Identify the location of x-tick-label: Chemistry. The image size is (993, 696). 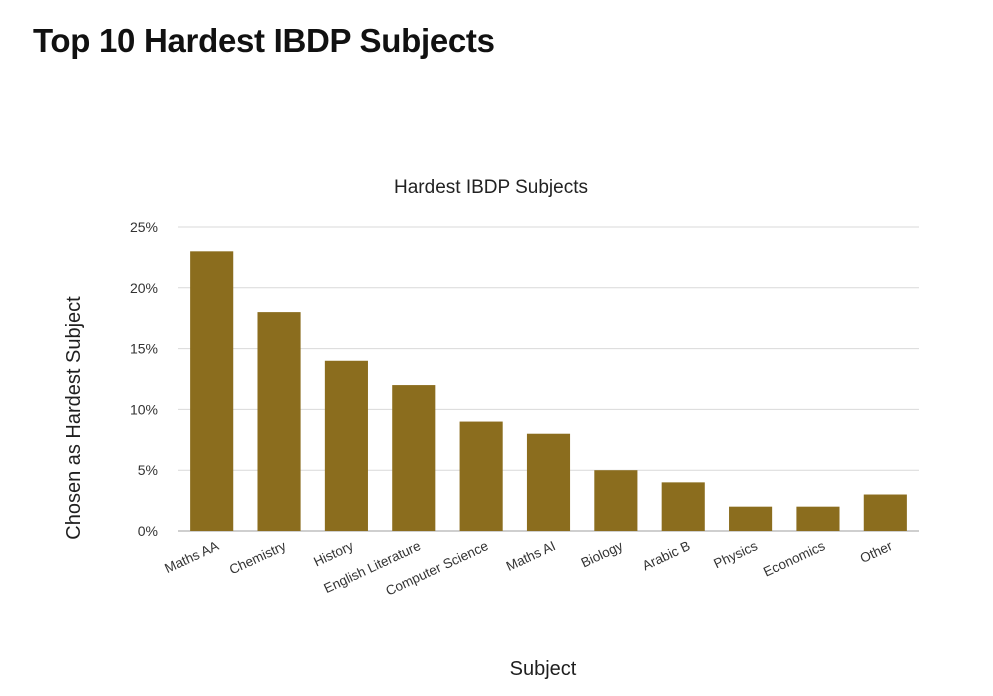
(258, 557).